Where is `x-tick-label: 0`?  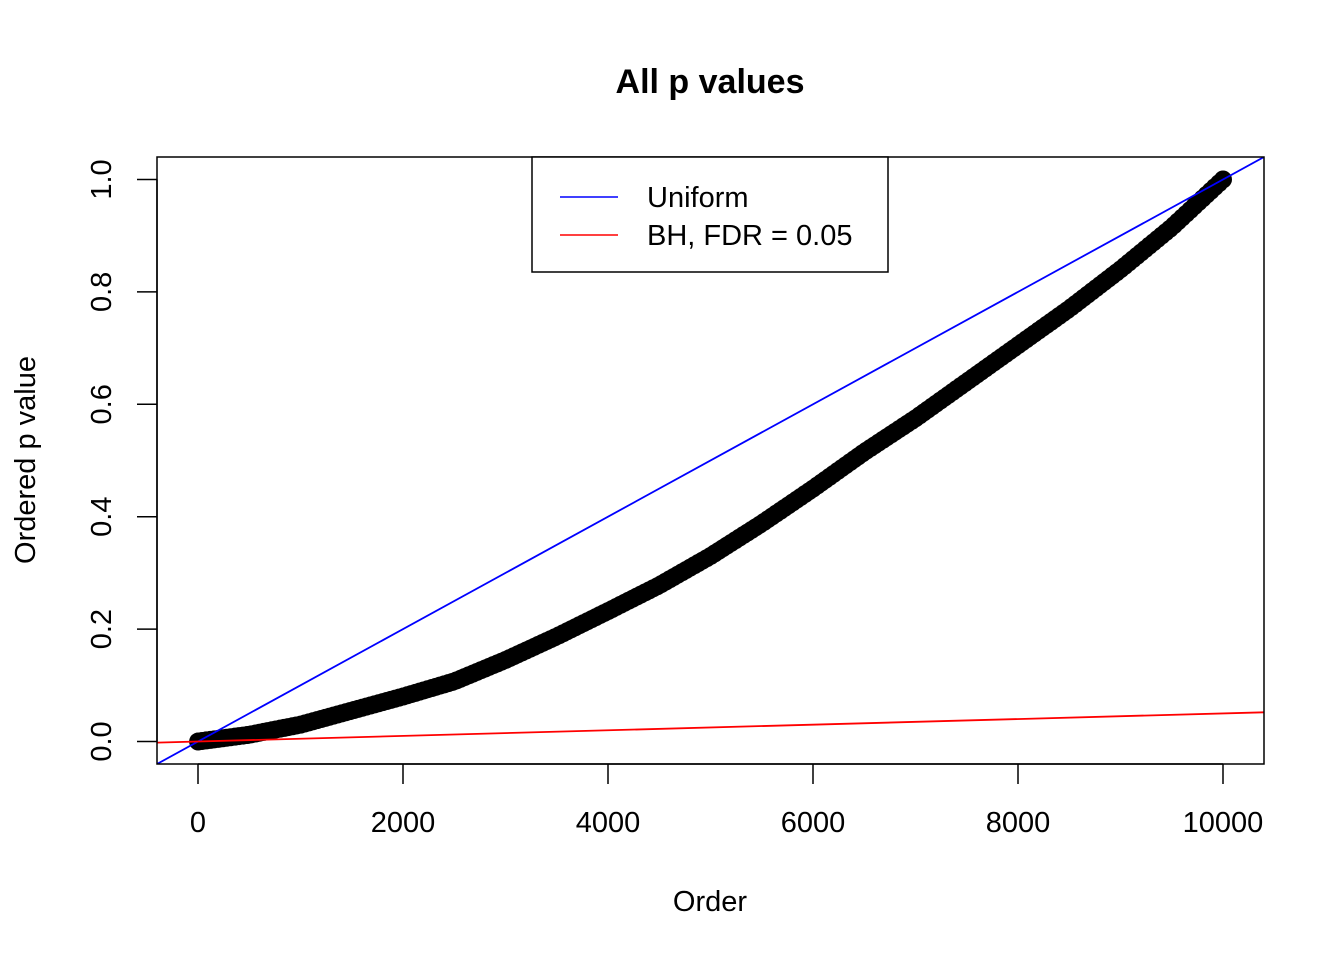 x-tick-label: 0 is located at coordinates (198, 823).